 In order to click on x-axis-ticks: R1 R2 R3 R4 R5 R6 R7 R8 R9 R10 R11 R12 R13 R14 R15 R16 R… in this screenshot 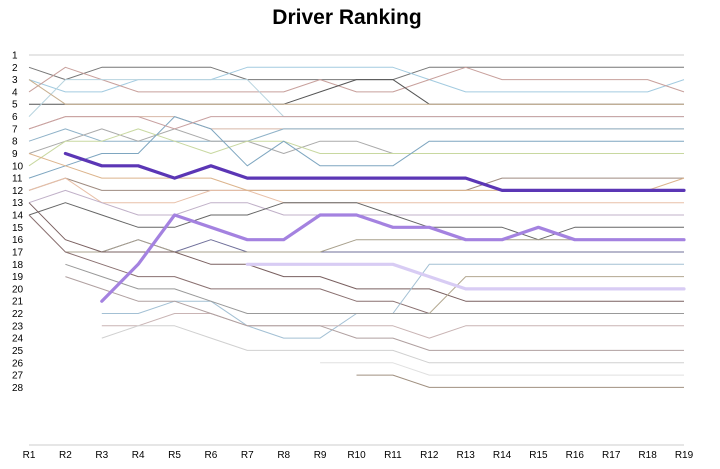, I will do `click(358, 455)`.